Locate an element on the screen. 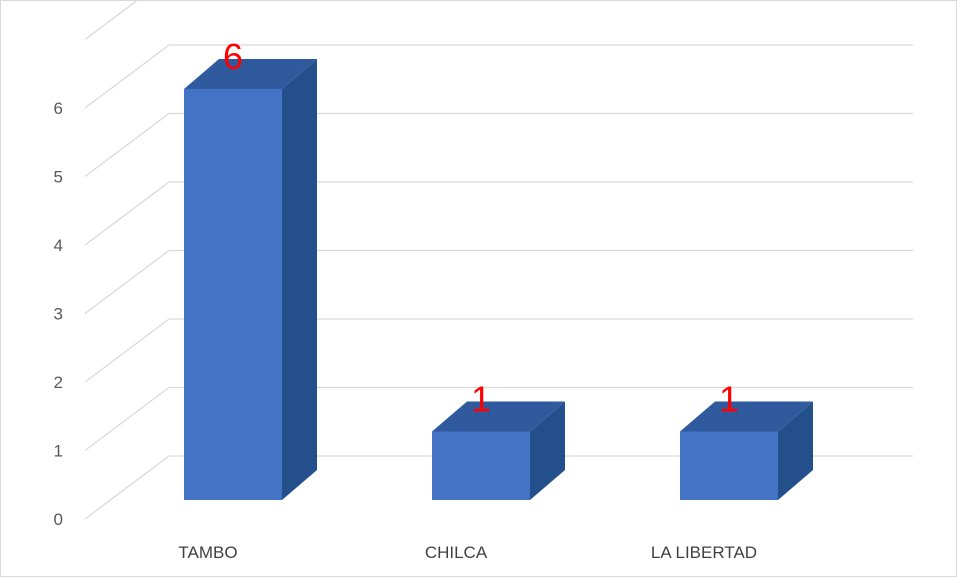 The width and height of the screenshot is (957, 578). y-axis-ticks: 0 1 2 3 4 5 6 is located at coordinates (58, 314).